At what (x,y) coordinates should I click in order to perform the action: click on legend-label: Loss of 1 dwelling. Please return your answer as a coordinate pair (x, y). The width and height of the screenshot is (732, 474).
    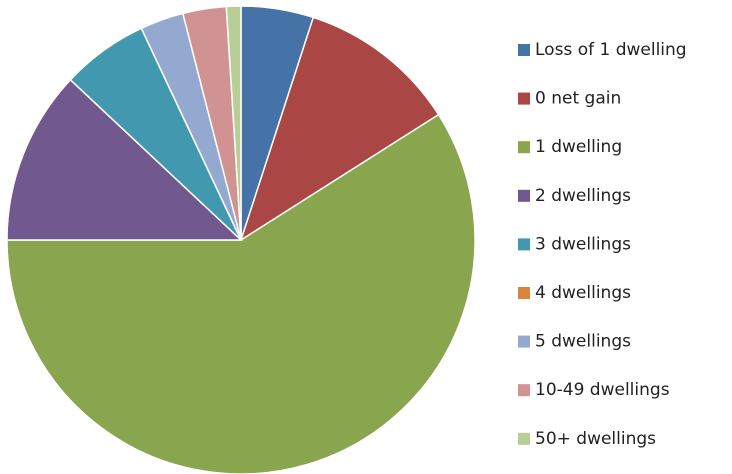
    Looking at the image, I should click on (611, 50).